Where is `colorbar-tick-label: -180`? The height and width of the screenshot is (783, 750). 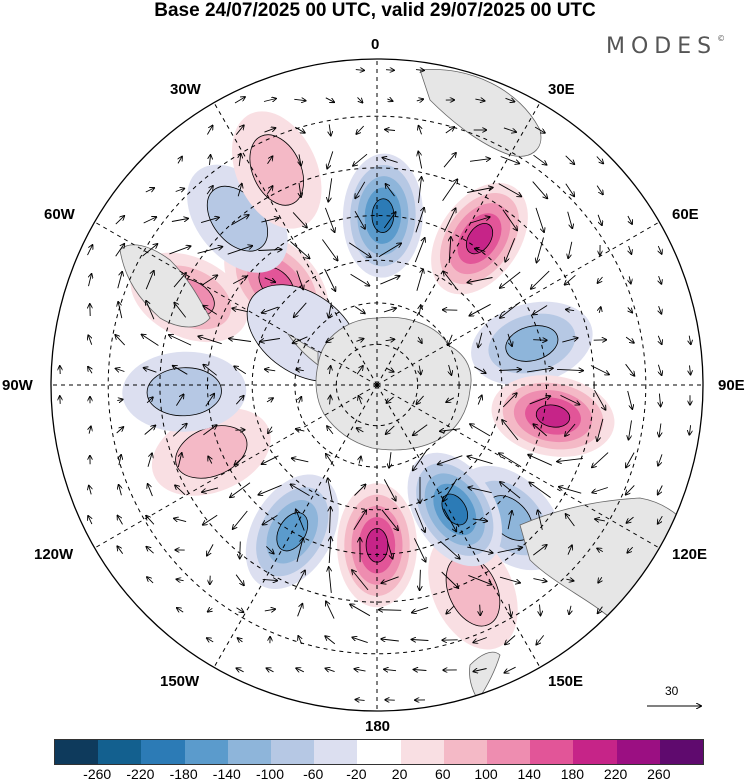 colorbar-tick-label: -180 is located at coordinates (183, 774).